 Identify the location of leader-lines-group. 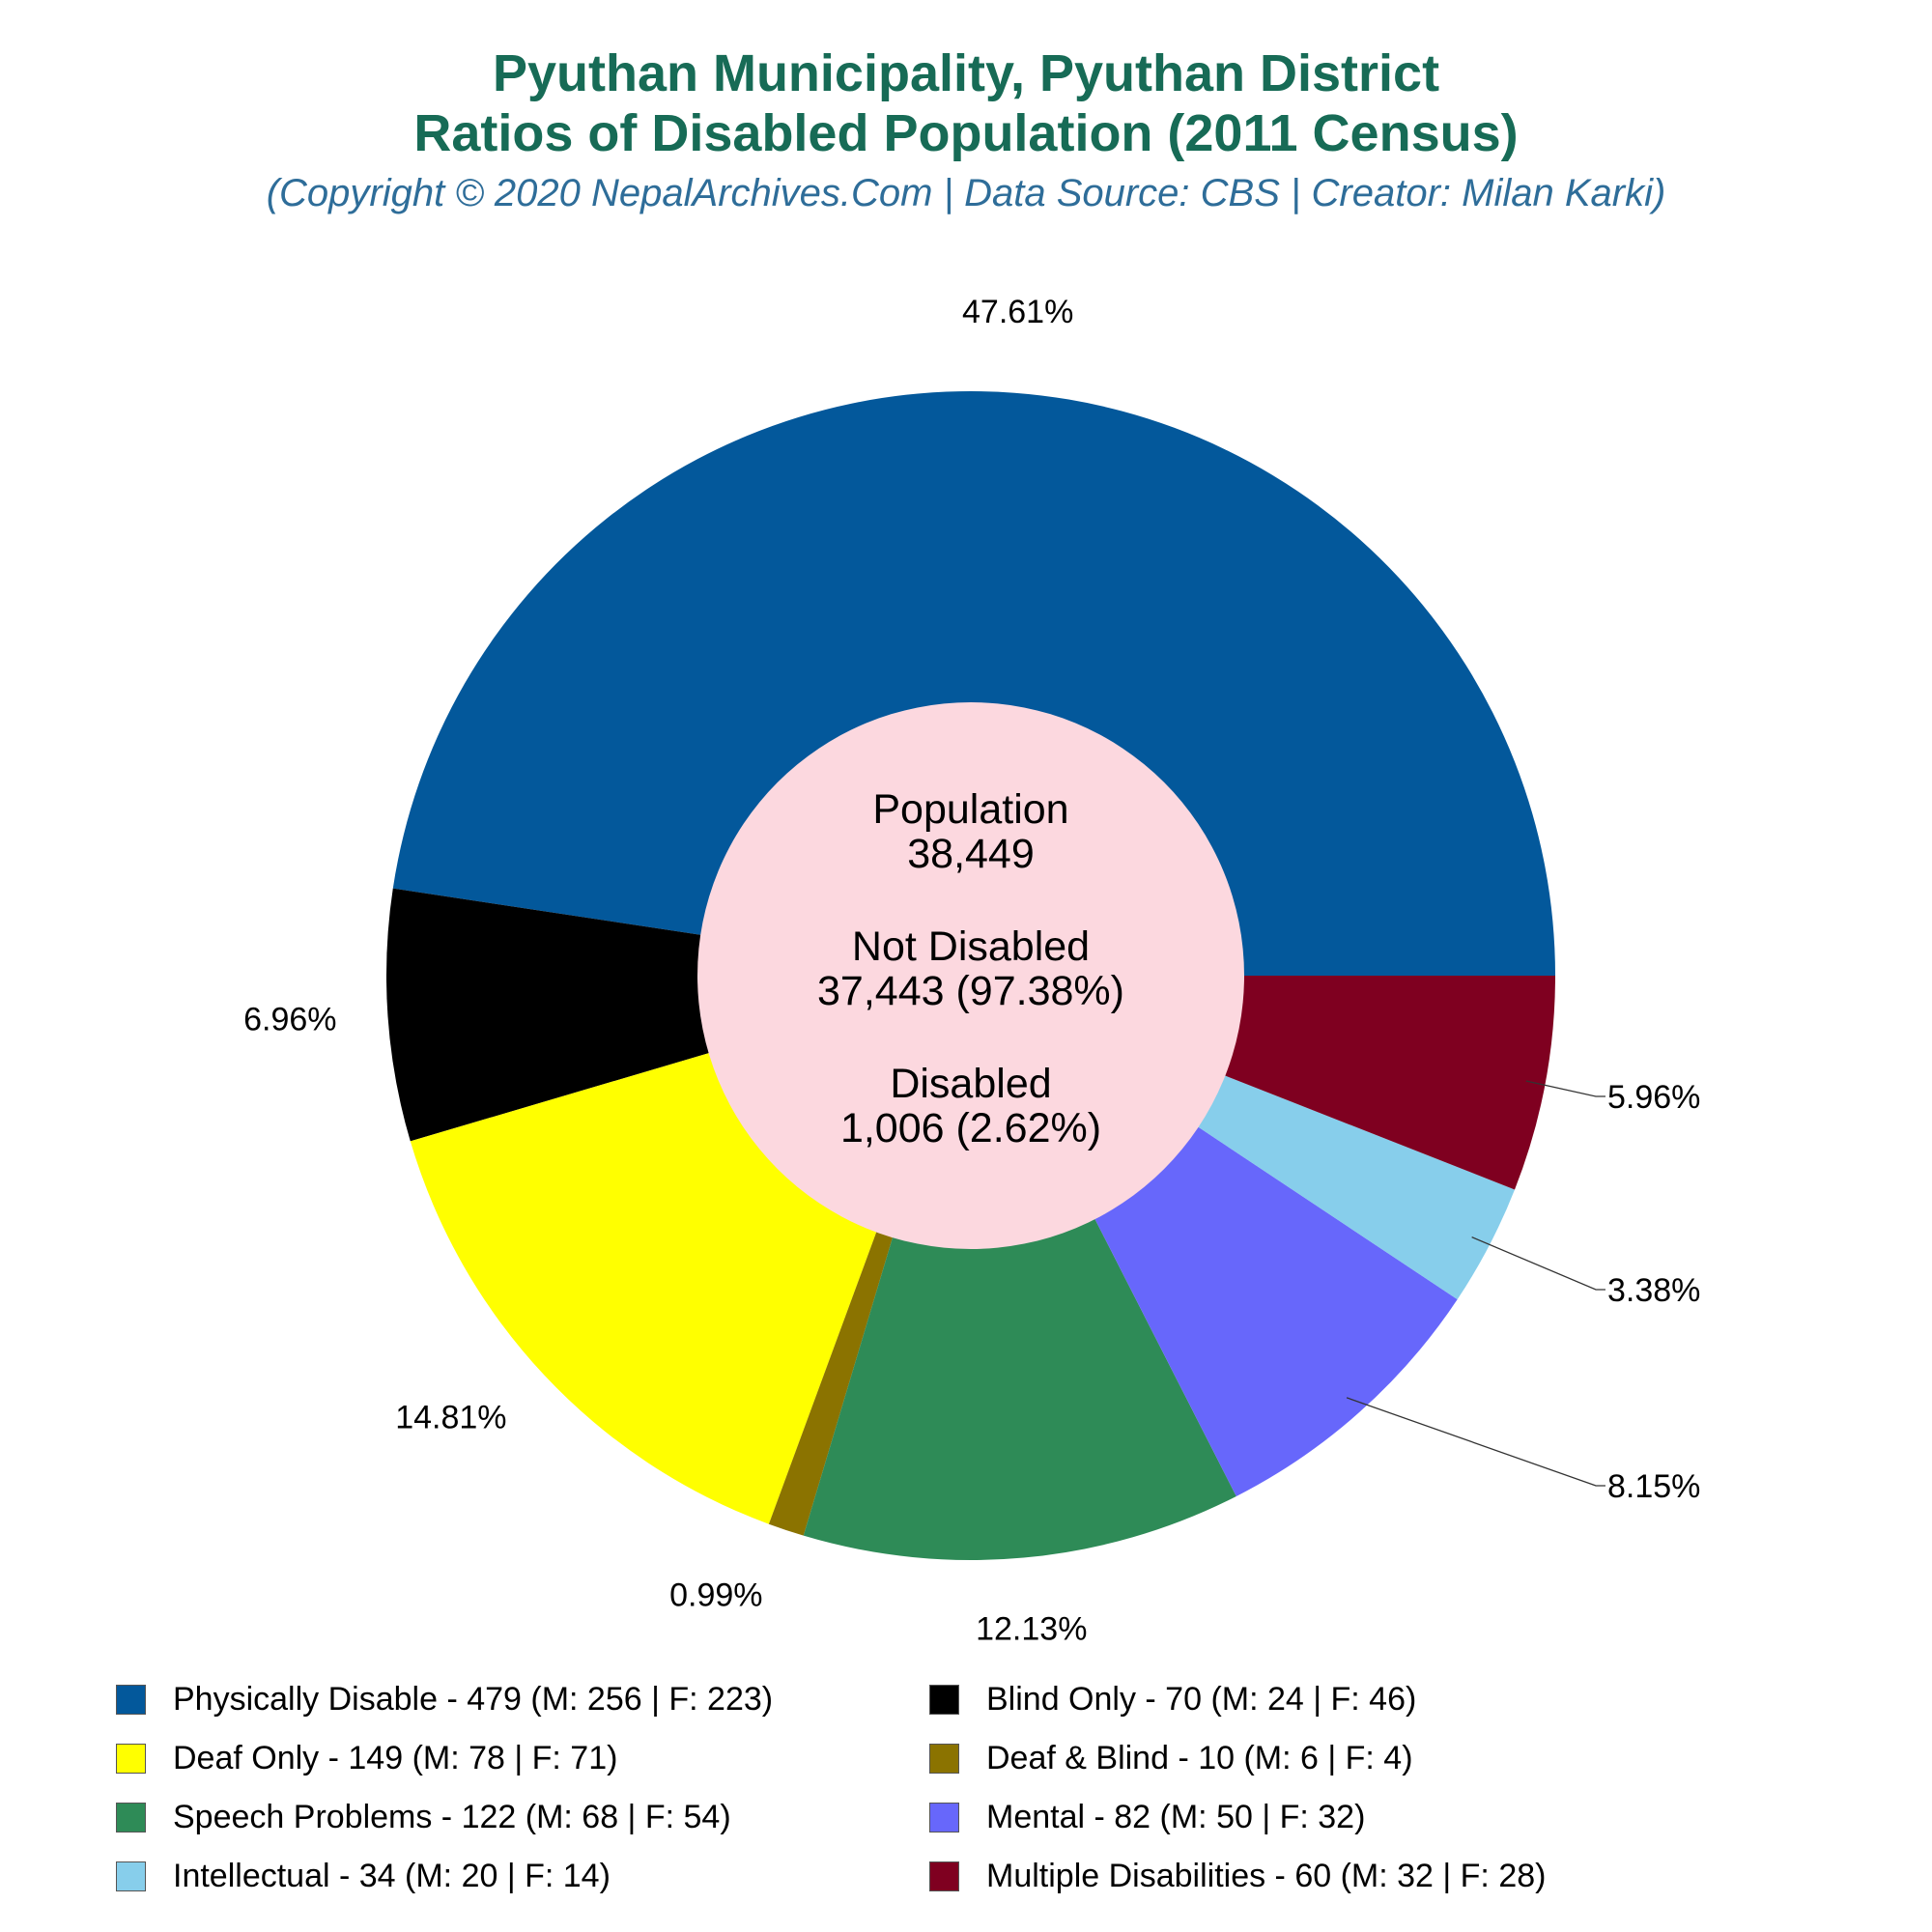
(1475, 1283).